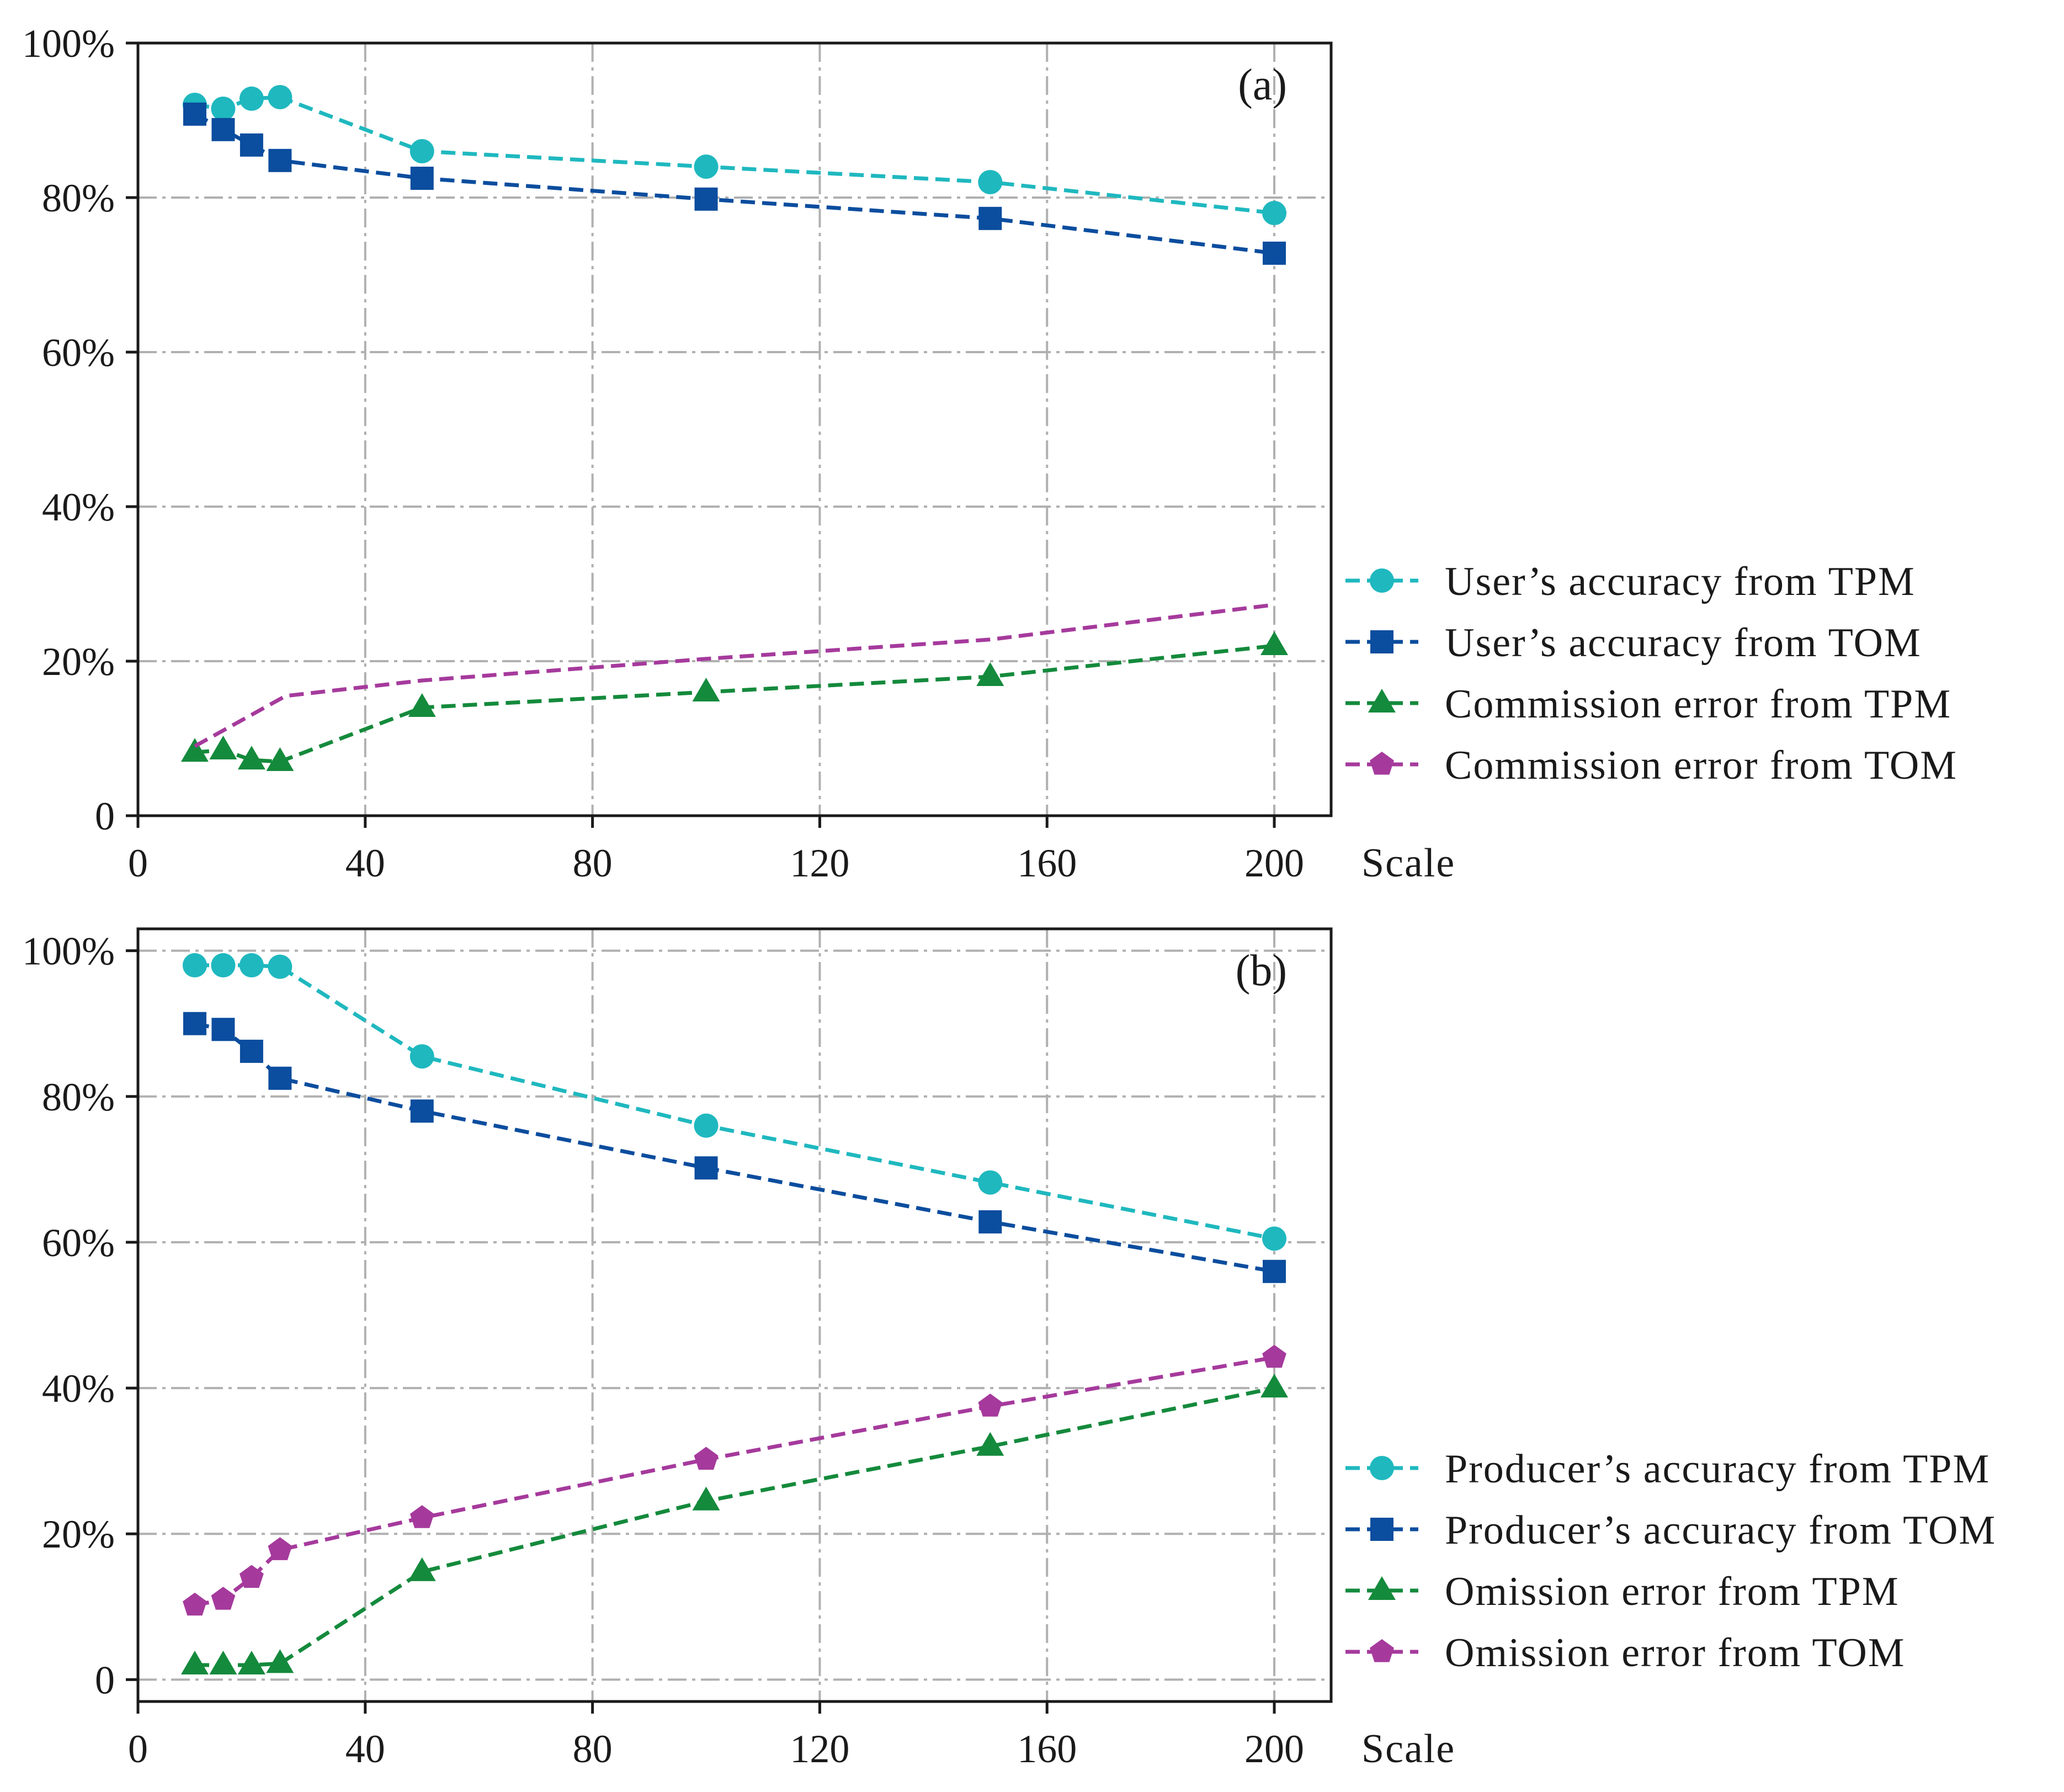 The width and height of the screenshot is (2064, 1792). Describe the element at coordinates (138, 1749) in the screenshot. I see `panel-b-xtick-label-0: 0` at that location.